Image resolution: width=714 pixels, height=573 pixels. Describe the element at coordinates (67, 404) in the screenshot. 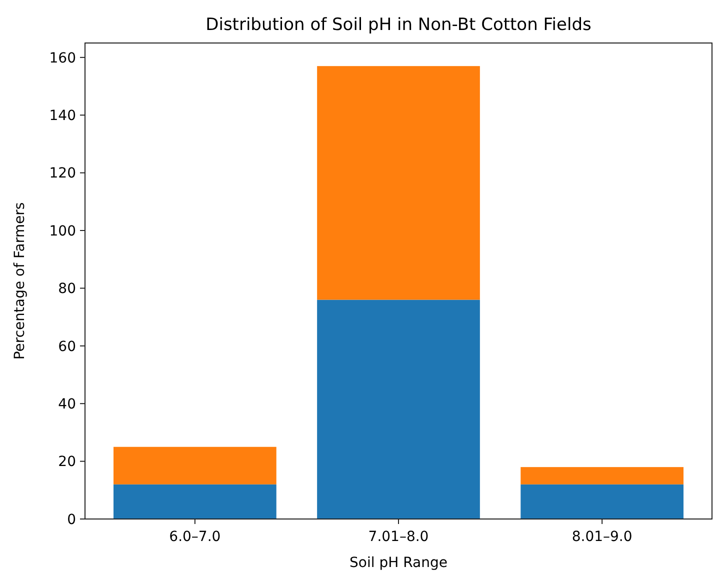

I see `y-tick-label: 40` at that location.